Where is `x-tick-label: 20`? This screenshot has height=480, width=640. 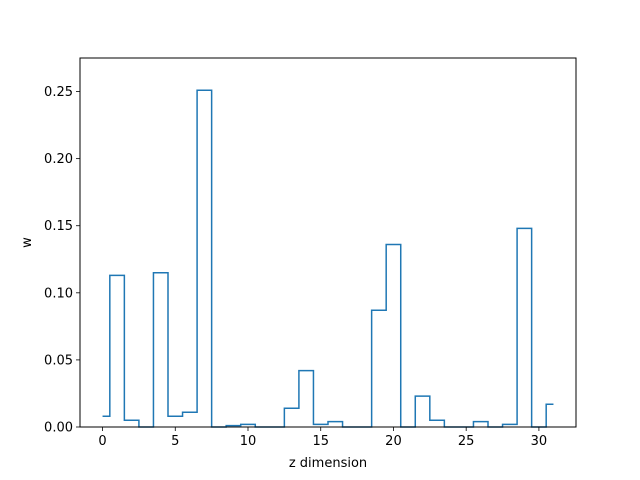 x-tick-label: 20 is located at coordinates (393, 441).